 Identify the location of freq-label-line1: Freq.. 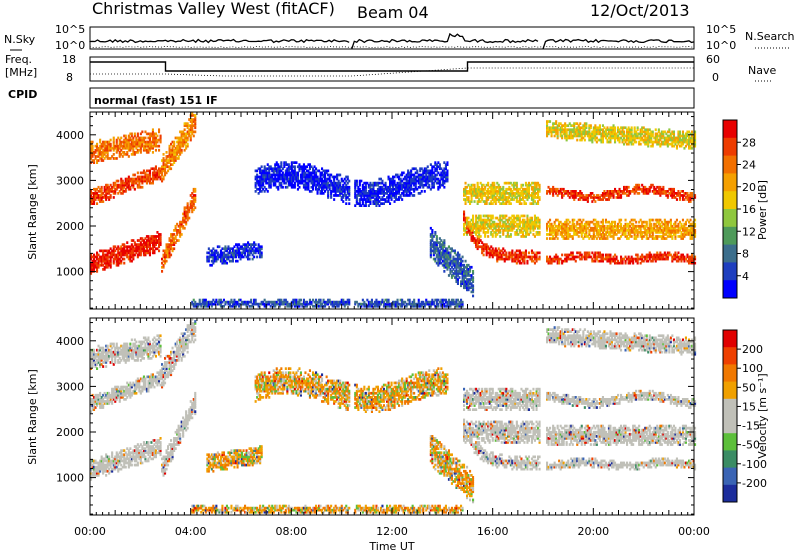
(18, 59).